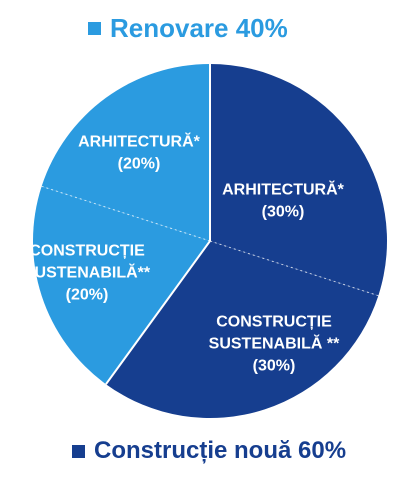  Describe the element at coordinates (283, 200) in the screenshot. I see `pie-slice-label-1: ARHITECTURĂ* (30%)` at that location.